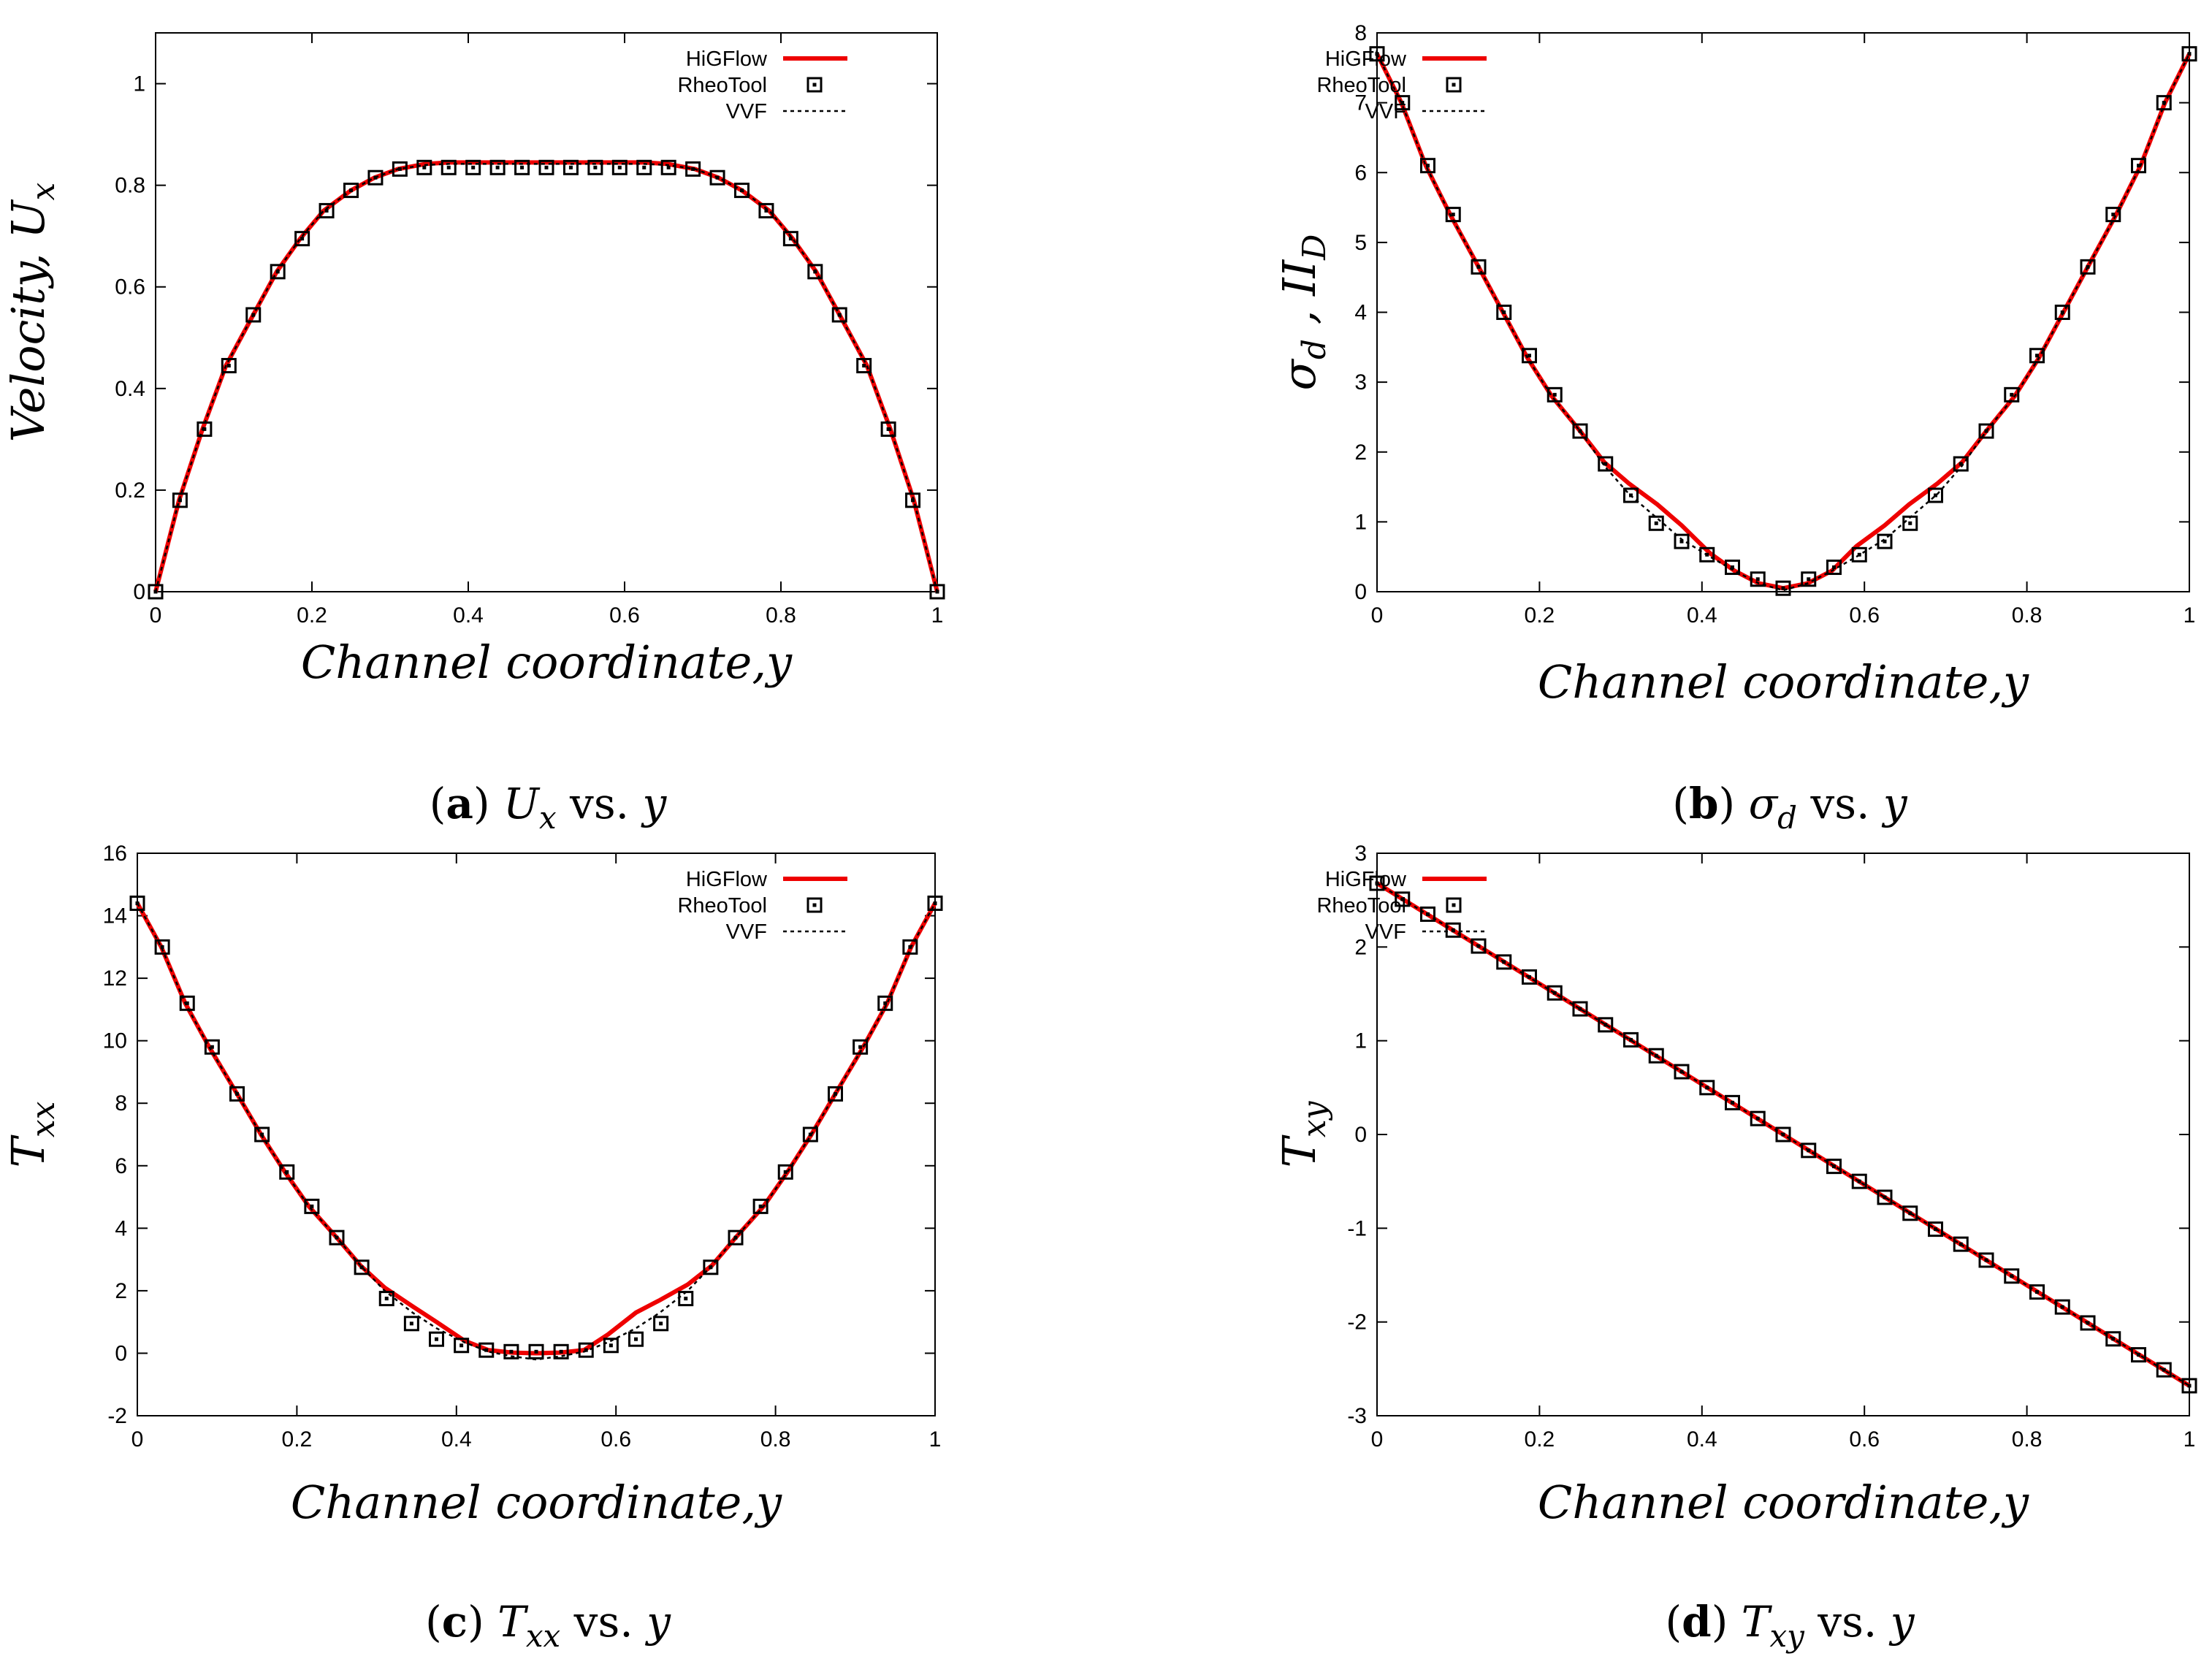 The image size is (2212, 1659). Describe the element at coordinates (2190, 615) in the screenshot. I see `x-tick-label: 1` at that location.